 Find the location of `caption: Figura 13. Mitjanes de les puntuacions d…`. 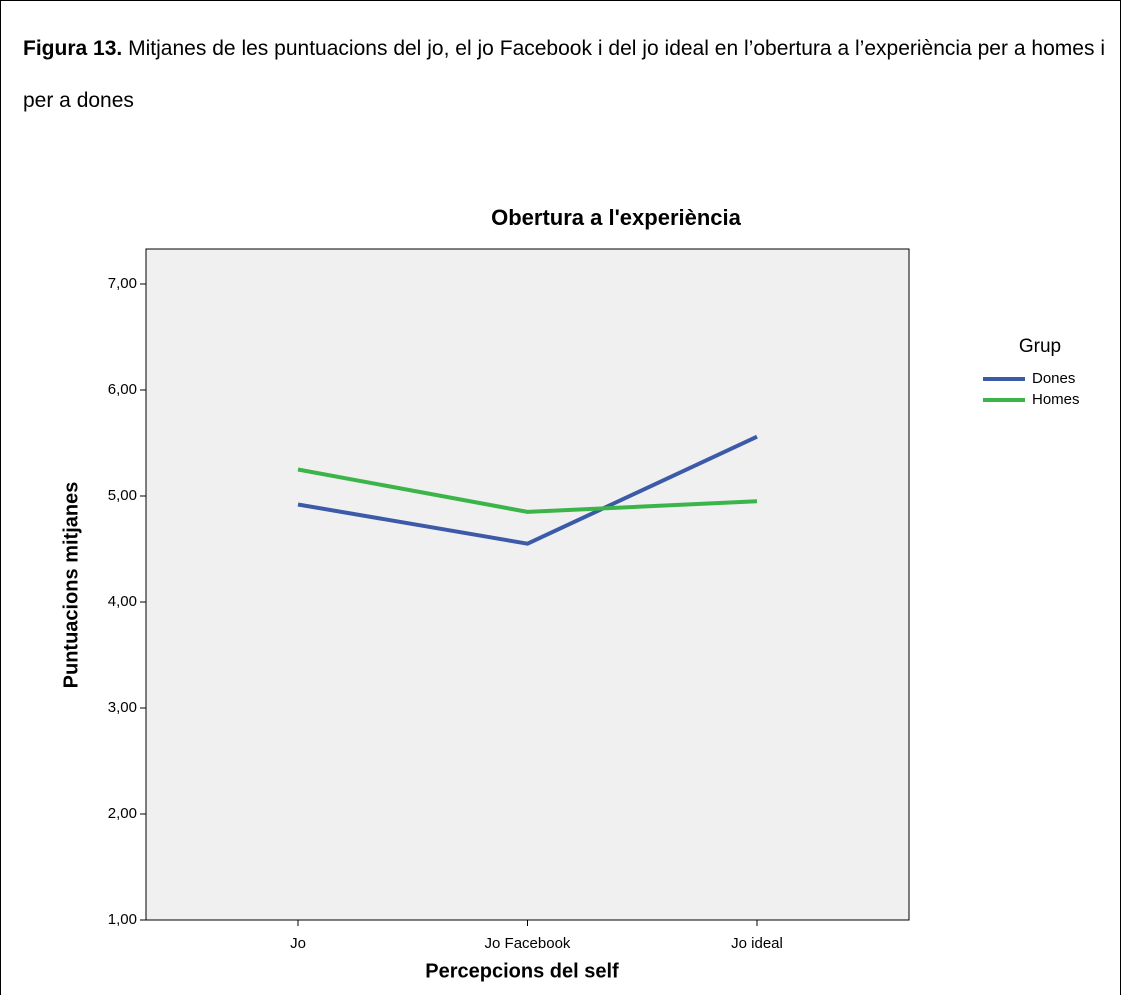

caption: Figura 13. Mitjanes de les puntuacions d… is located at coordinates (564, 75).